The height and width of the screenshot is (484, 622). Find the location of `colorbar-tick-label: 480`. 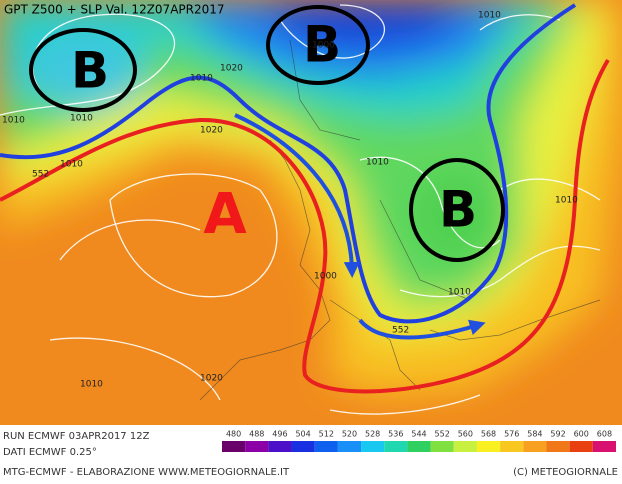

colorbar-tick-label: 480 is located at coordinates (233, 434).